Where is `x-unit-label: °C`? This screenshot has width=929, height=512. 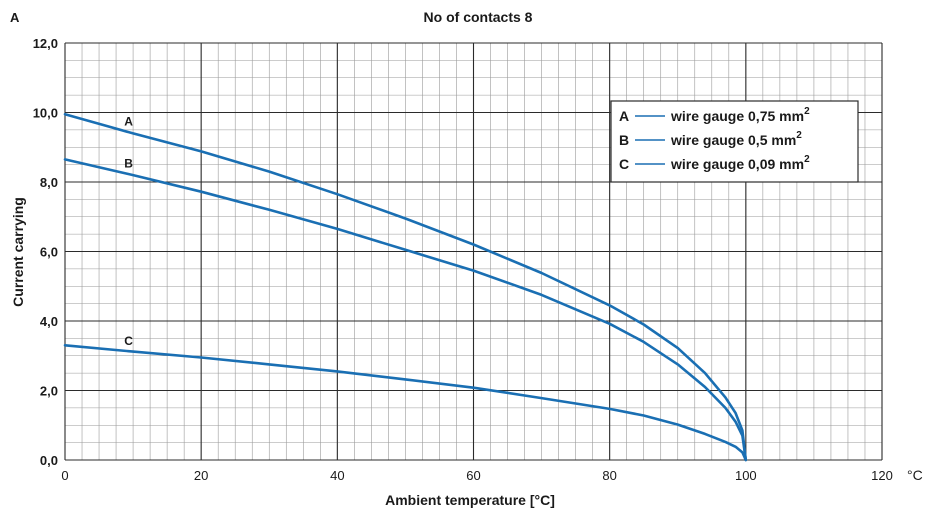
x-unit-label: °C is located at coordinates (915, 475).